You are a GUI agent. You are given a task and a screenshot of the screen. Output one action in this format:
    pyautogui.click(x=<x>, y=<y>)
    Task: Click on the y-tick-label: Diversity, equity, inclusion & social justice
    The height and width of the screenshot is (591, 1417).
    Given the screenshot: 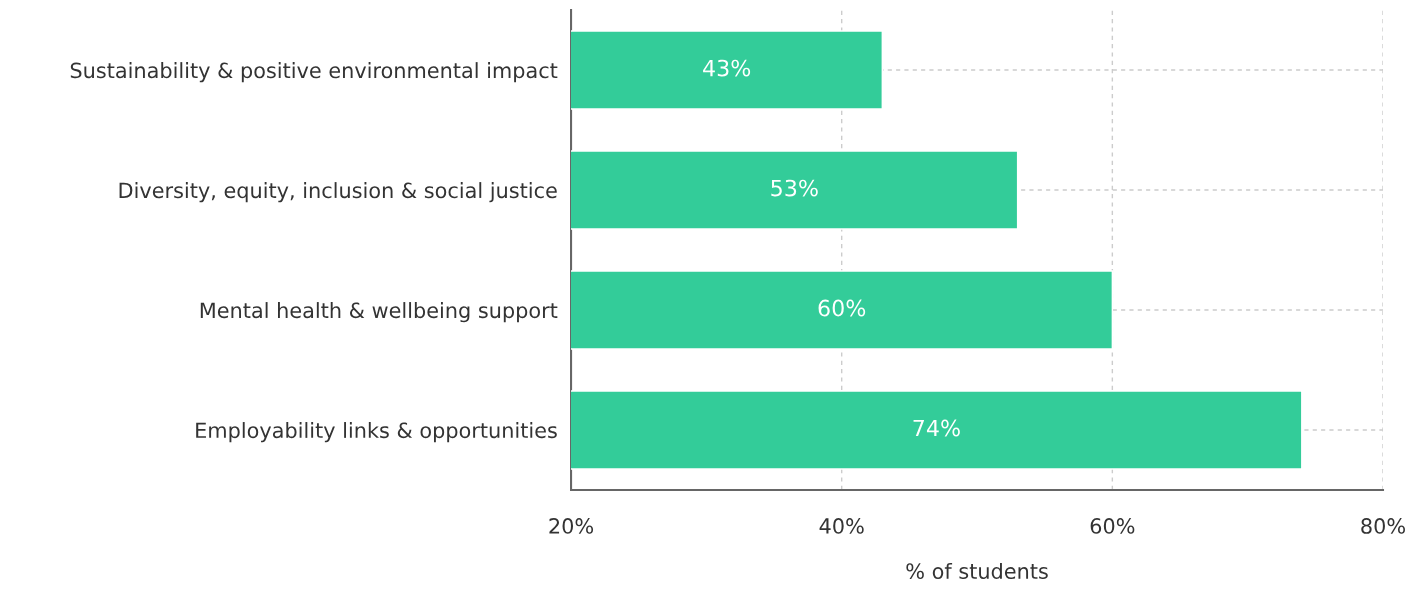 What is the action you would take?
    pyautogui.click(x=338, y=192)
    